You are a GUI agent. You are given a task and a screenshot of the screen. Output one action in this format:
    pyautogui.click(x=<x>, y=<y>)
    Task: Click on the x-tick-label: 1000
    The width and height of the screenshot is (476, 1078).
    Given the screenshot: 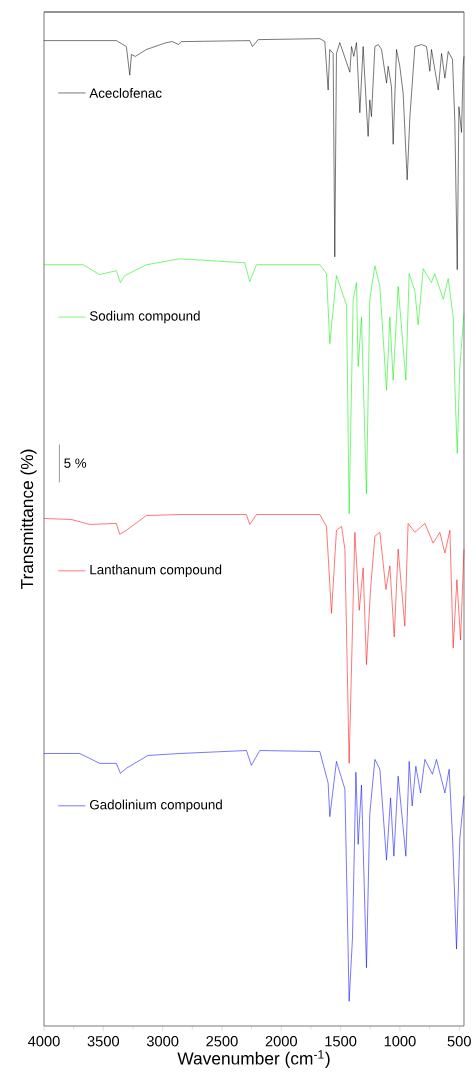 What is the action you would take?
    pyautogui.click(x=400, y=1041)
    